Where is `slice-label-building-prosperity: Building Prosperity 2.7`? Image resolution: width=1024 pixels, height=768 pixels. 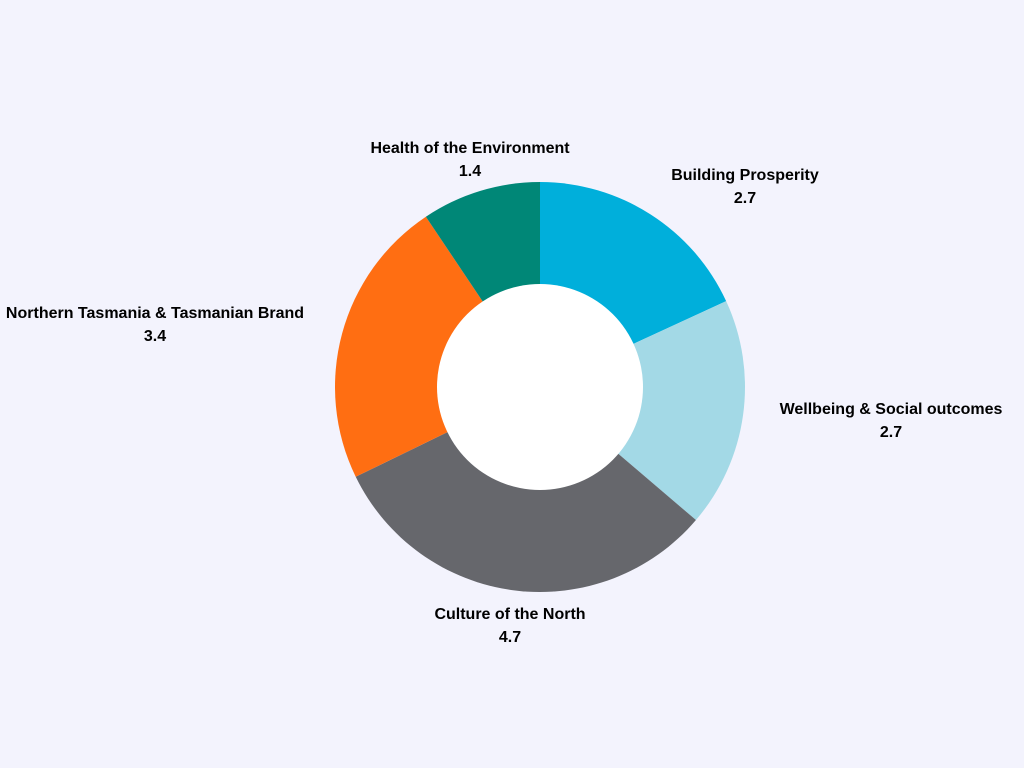
slice-label-building-prosperity: Building Prosperity 2.7 is located at coordinates (745, 187).